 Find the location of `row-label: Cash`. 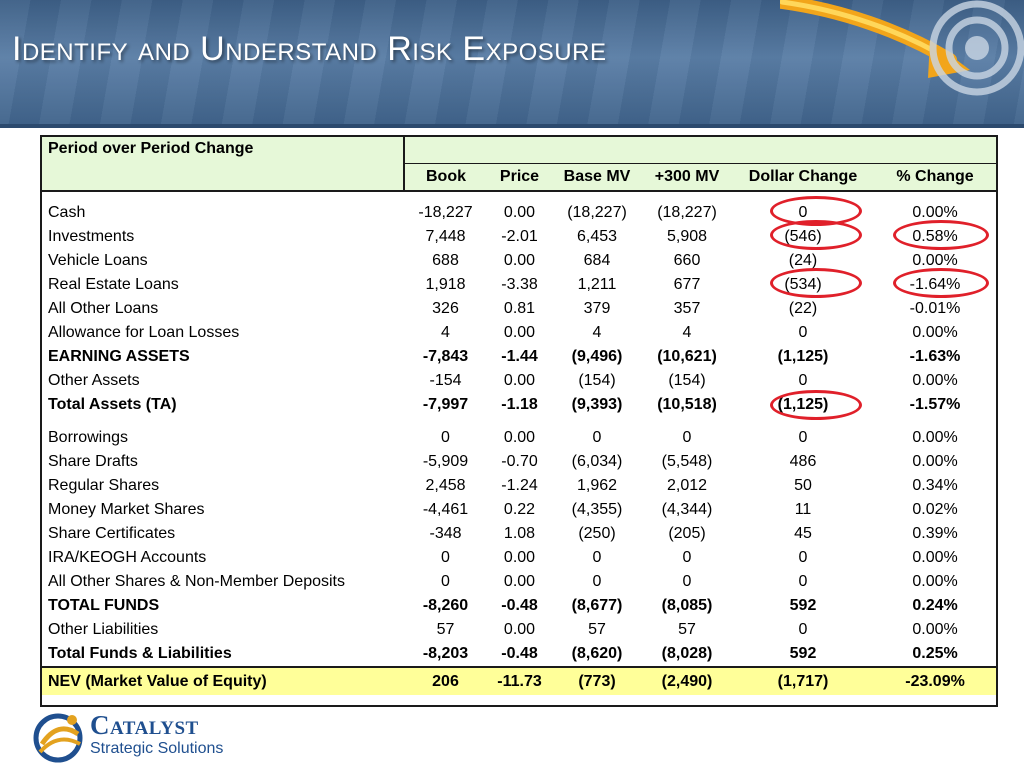

row-label: Cash is located at coordinates (67, 212).